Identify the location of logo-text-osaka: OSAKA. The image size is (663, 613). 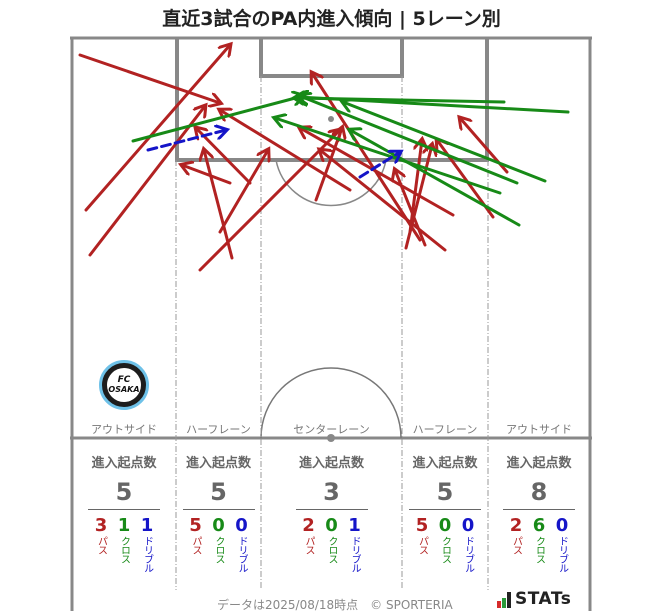
(124, 389).